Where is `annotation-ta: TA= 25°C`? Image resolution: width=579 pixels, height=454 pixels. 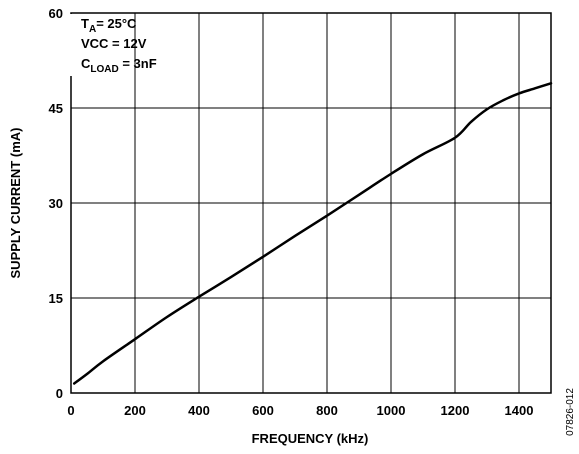 annotation-ta: TA= 25°C is located at coordinates (109, 25).